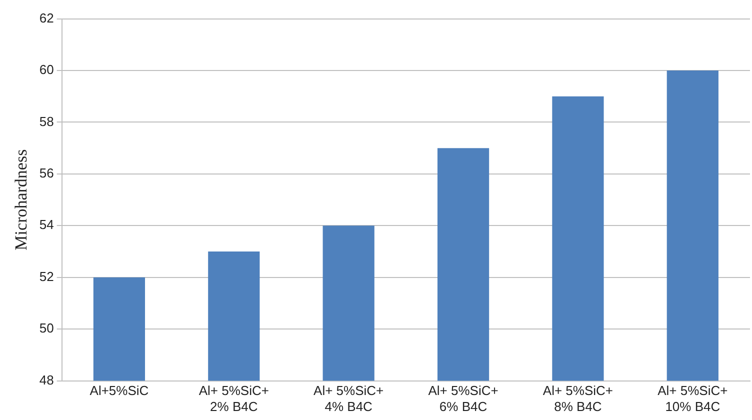 This screenshot has width=752, height=420. Describe the element at coordinates (463, 398) in the screenshot. I see `x-tick-label: Al+ 5%SiC+ 6% B4C` at that location.